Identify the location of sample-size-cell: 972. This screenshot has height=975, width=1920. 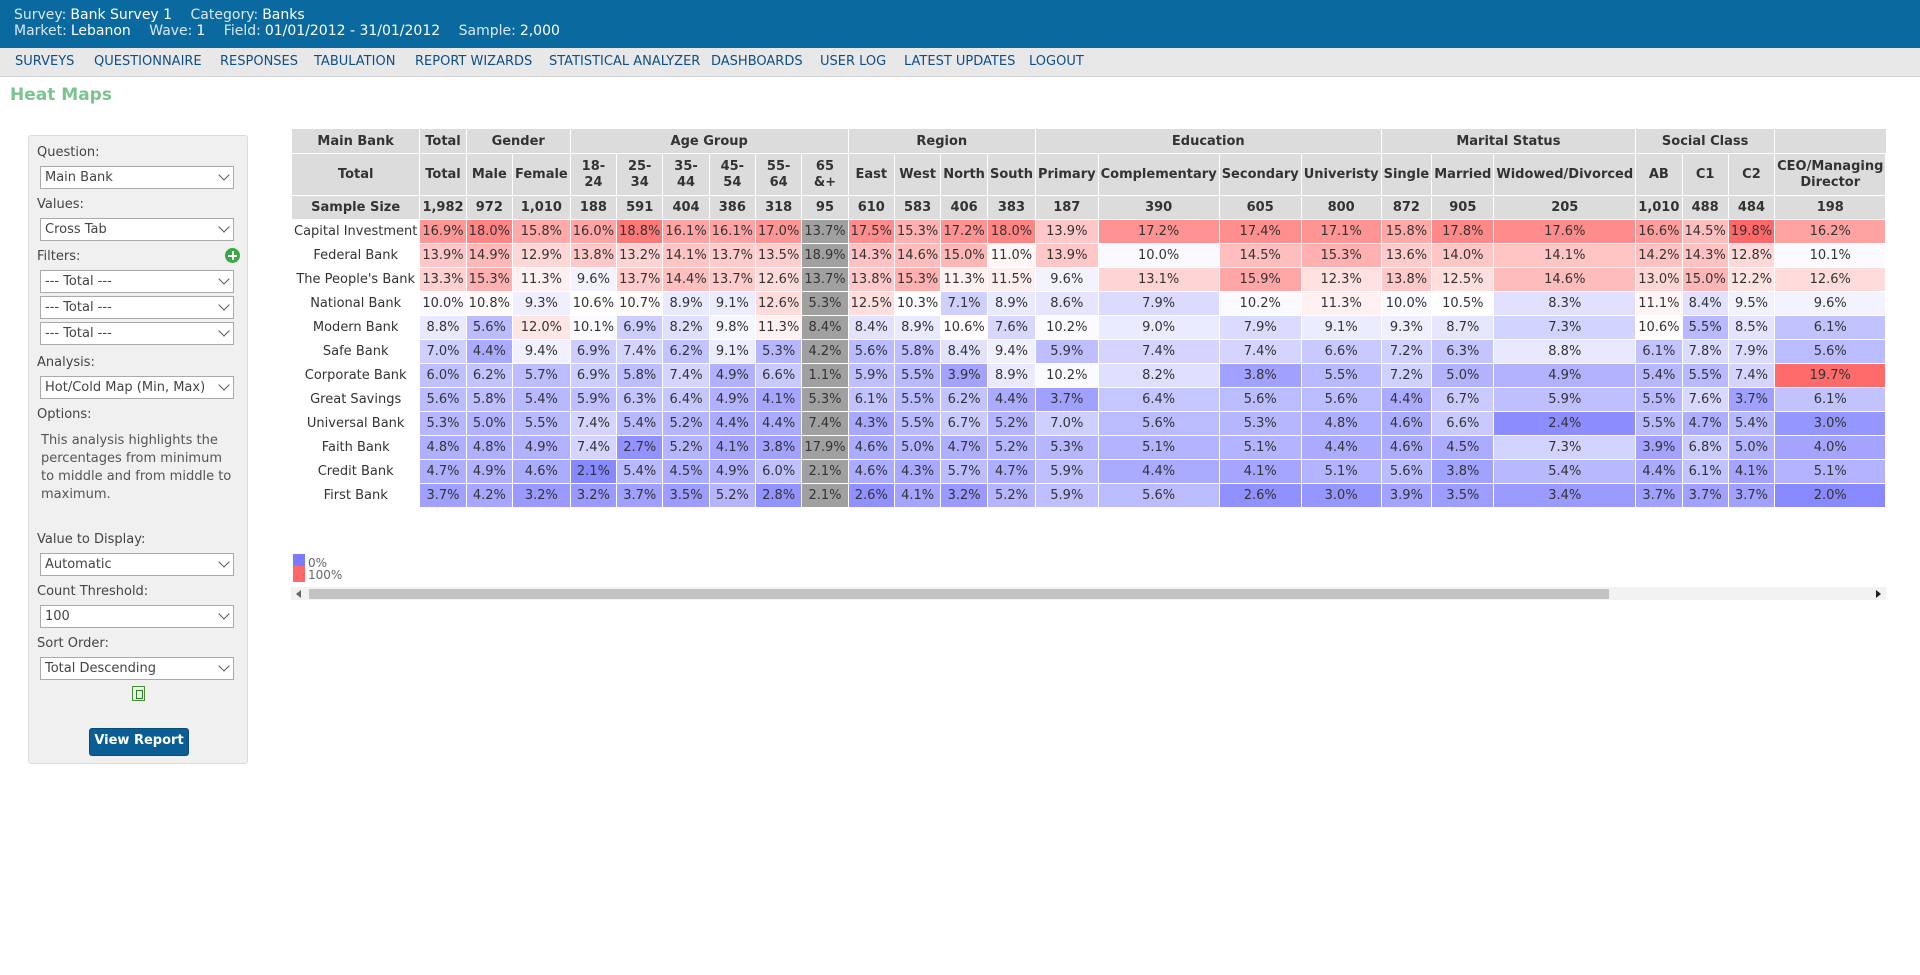
(489, 207).